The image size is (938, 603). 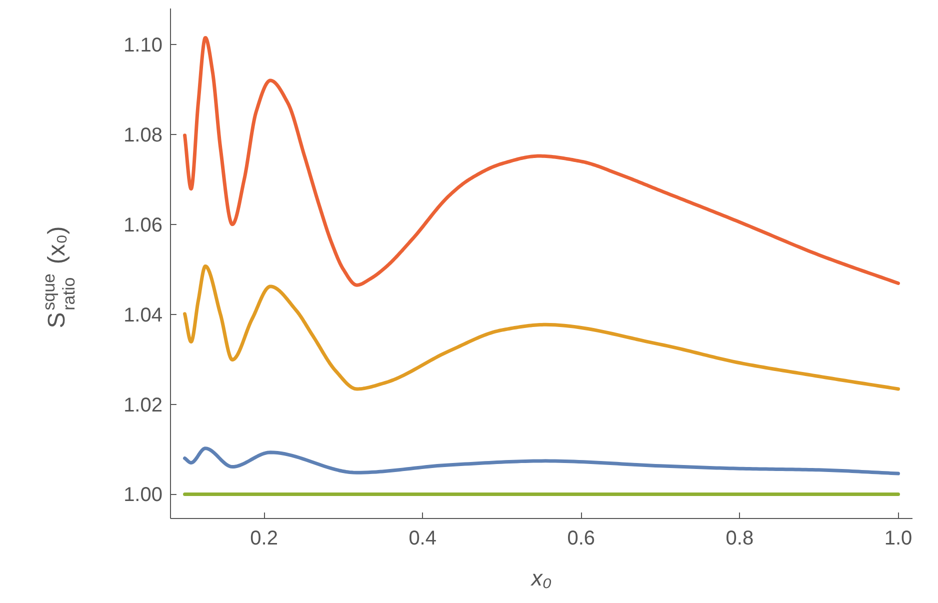 What do you see at coordinates (59, 277) in the screenshot?
I see `y-axis-title: Ssqueratio(x₀)` at bounding box center [59, 277].